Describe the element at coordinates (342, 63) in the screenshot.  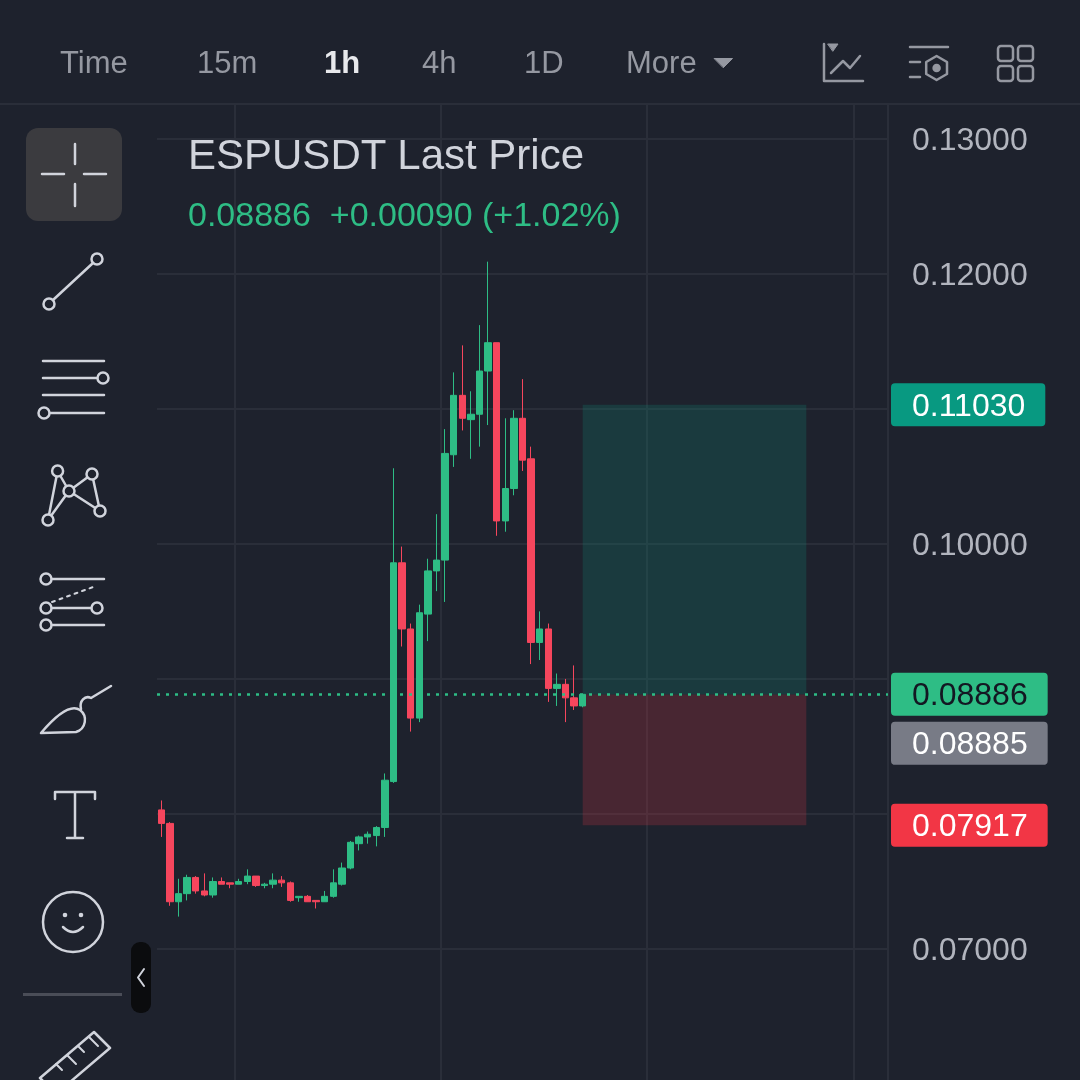
I see `text: 1h` at that location.